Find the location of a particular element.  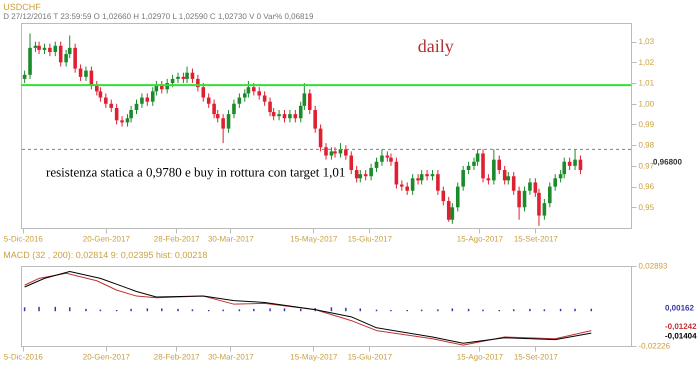

y-tick-label: 0,02893 is located at coordinates (653, 266).